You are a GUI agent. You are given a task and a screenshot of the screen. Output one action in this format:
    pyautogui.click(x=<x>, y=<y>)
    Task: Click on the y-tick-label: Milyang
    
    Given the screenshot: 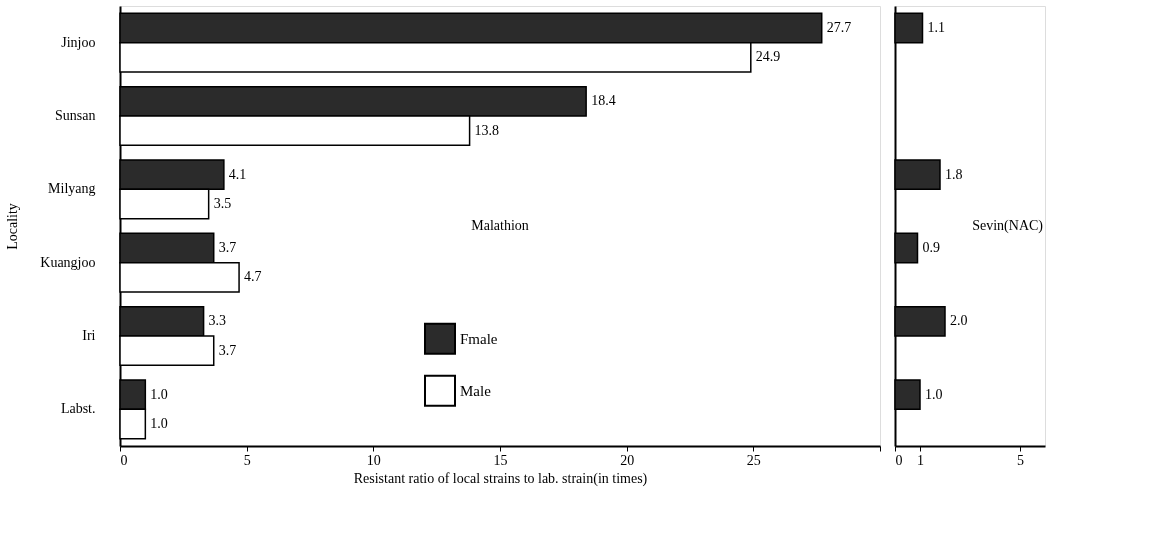 What is the action you would take?
    pyautogui.click(x=72, y=189)
    